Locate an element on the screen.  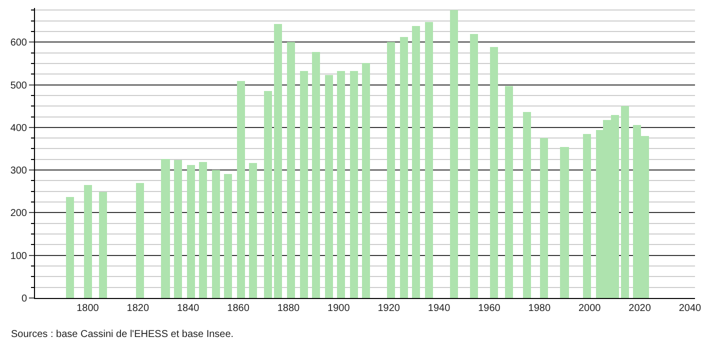
x-tick-label: 1980 is located at coordinates (539, 308).